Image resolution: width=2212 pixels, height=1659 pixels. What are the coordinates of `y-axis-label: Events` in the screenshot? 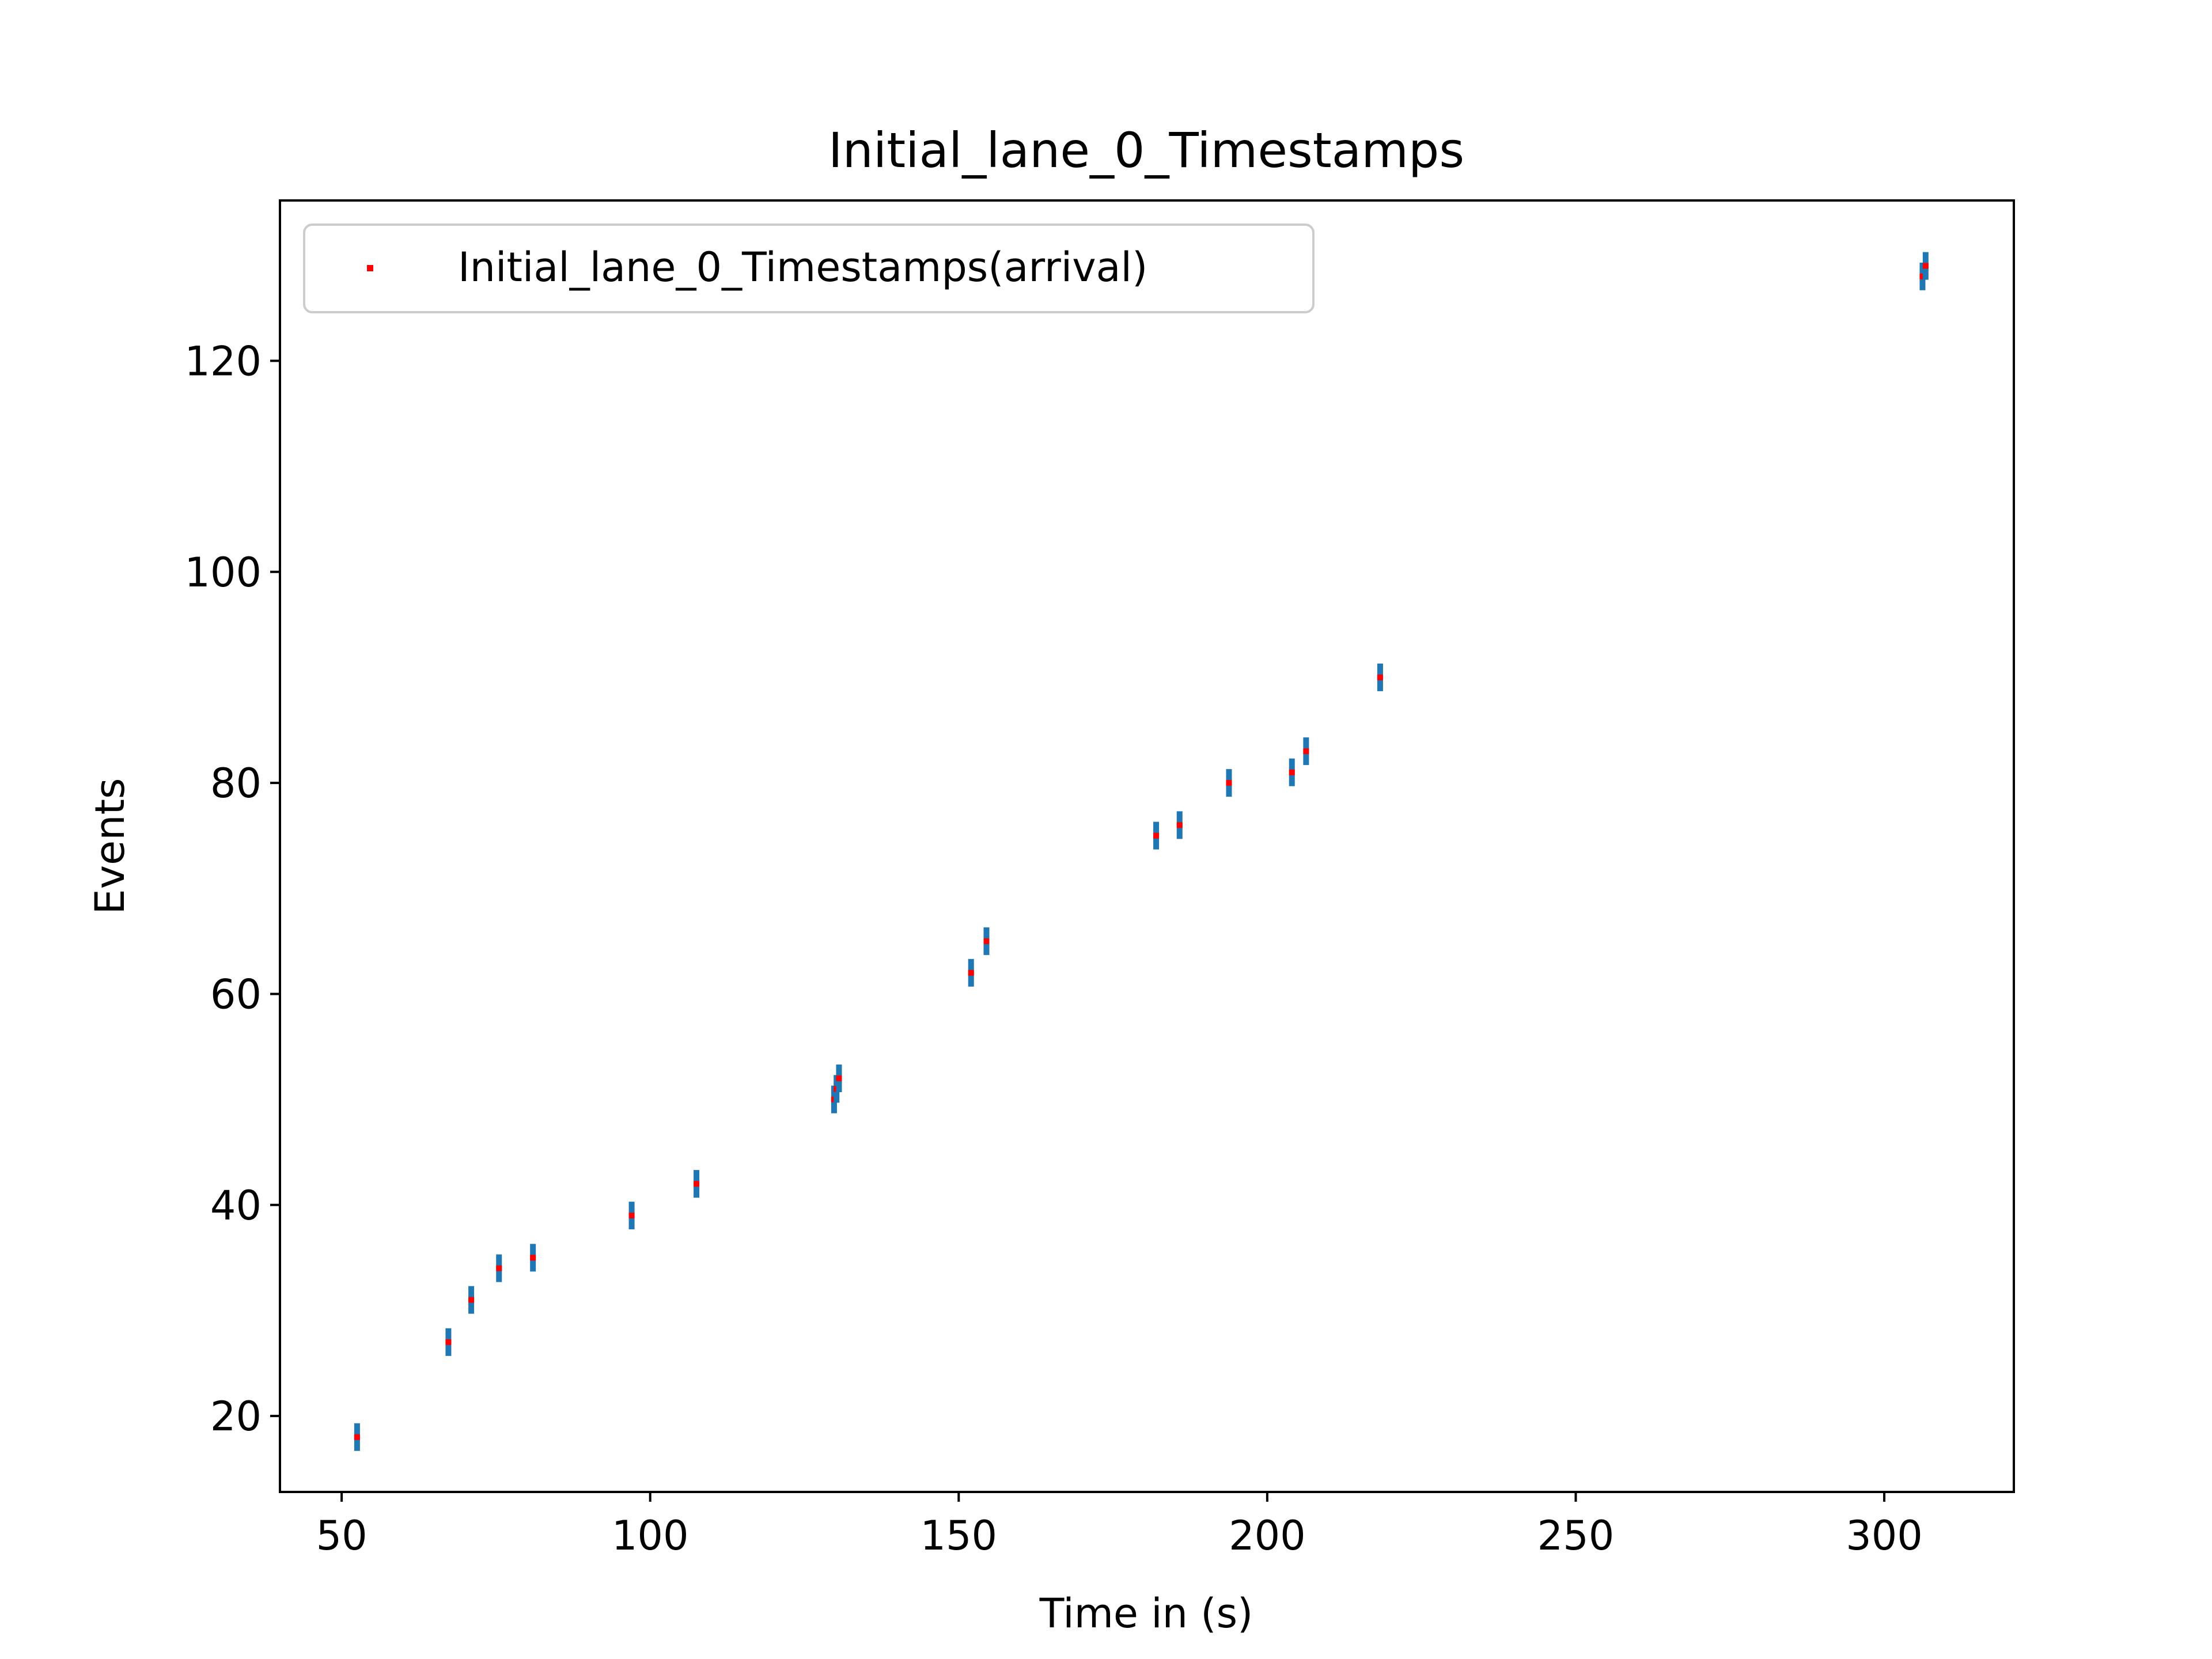 It's located at (110, 846).